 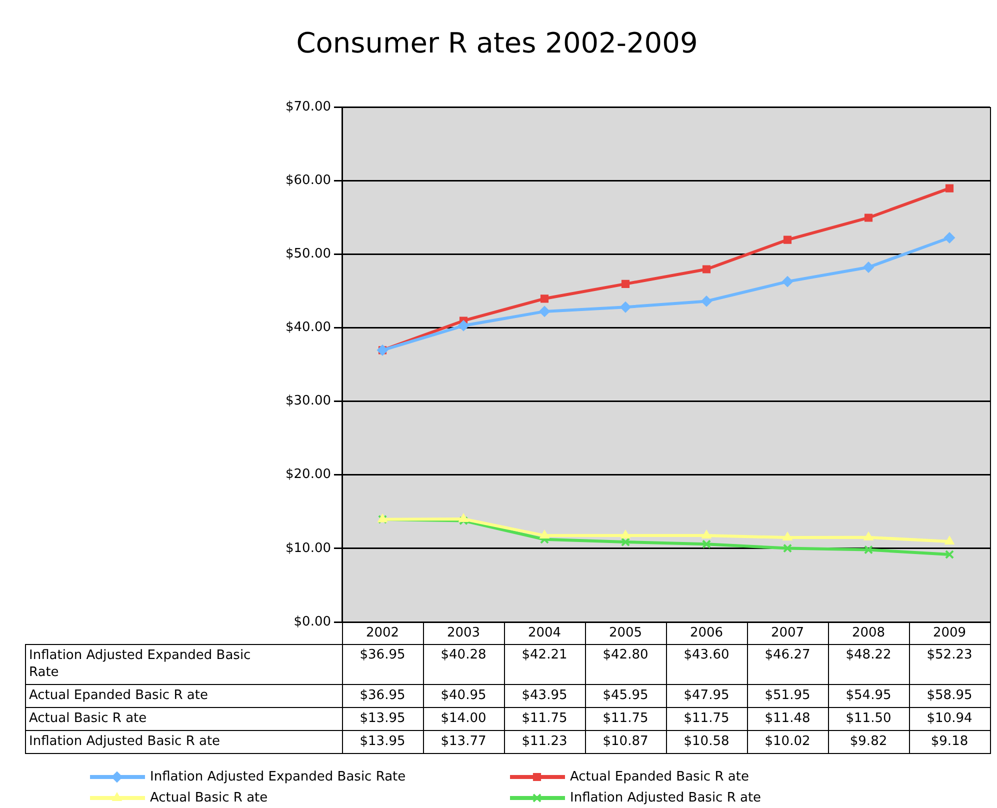 I want to click on y-tick-label: $10.00, so click(x=308, y=548).